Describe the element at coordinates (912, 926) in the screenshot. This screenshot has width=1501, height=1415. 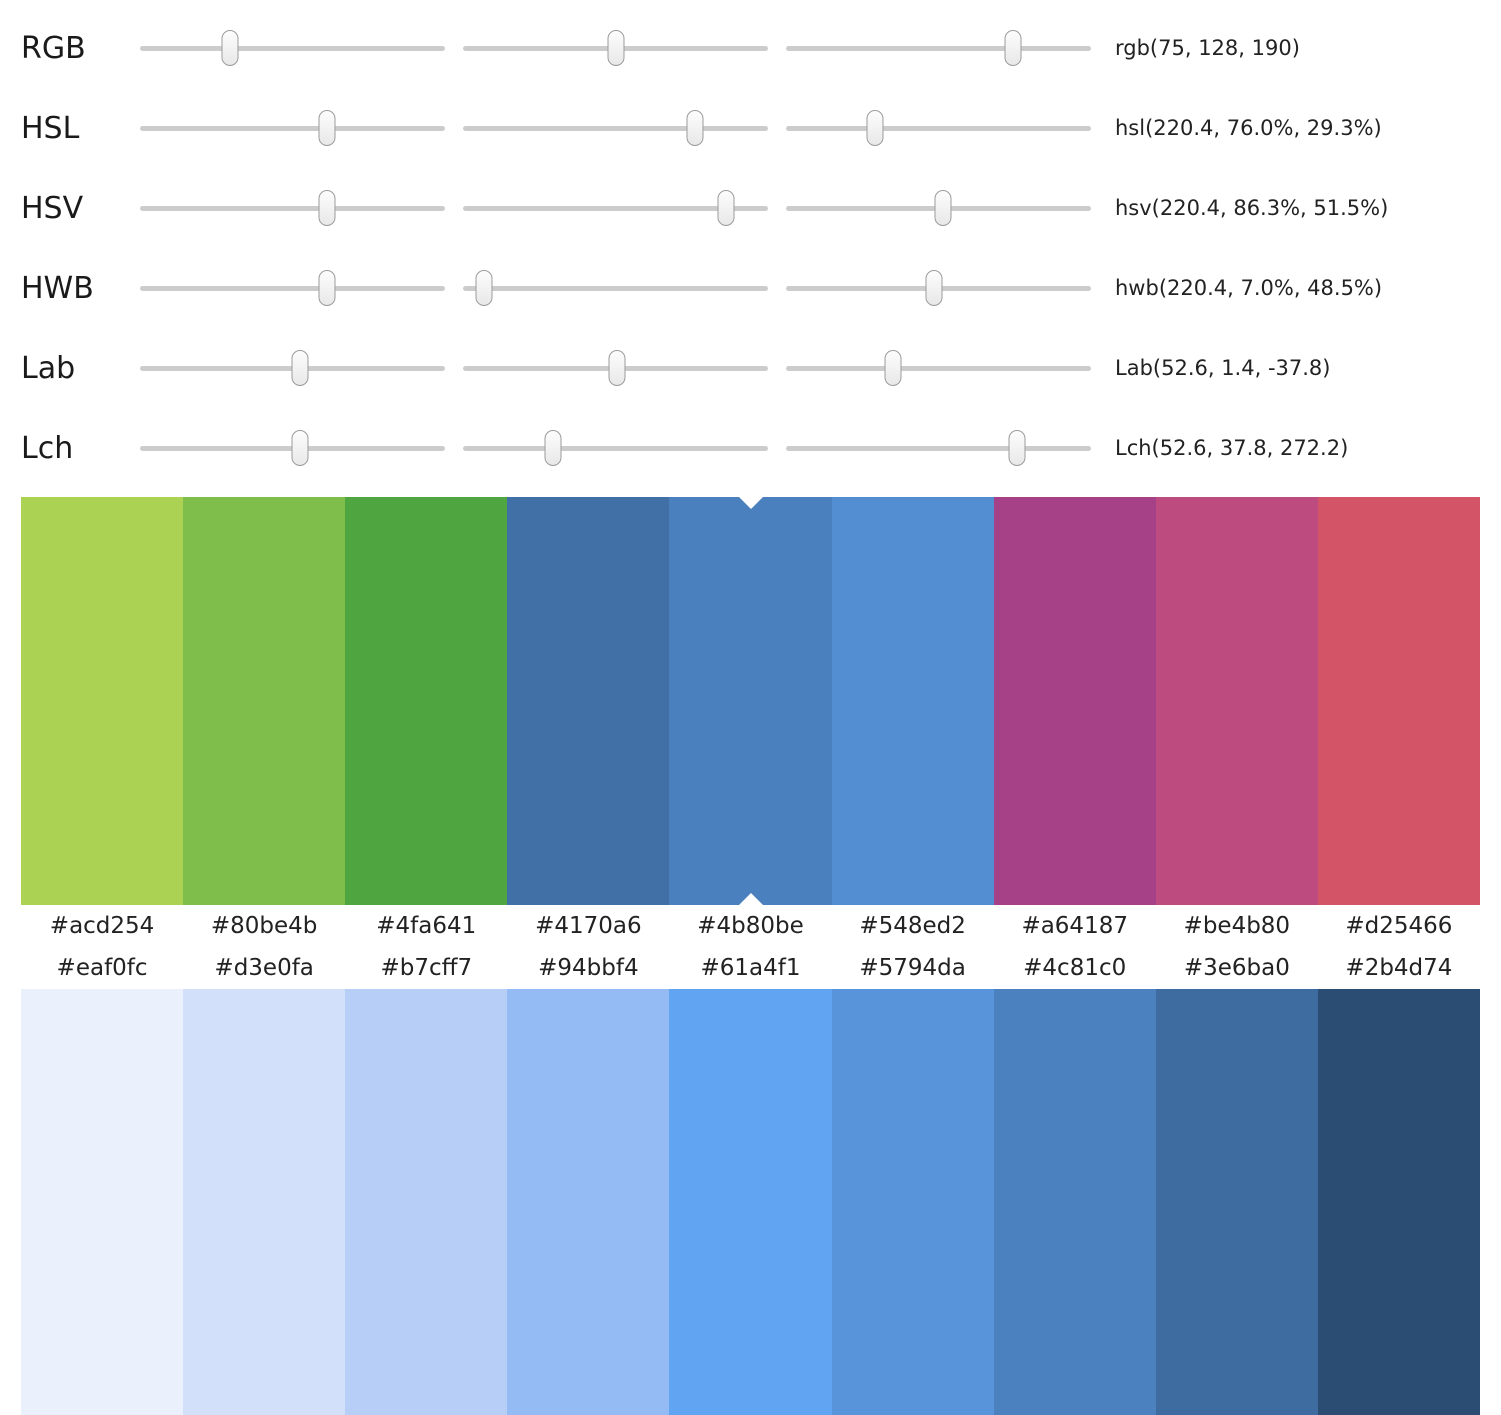
I see `hue-swatch-hex-label: #548ed2` at that location.